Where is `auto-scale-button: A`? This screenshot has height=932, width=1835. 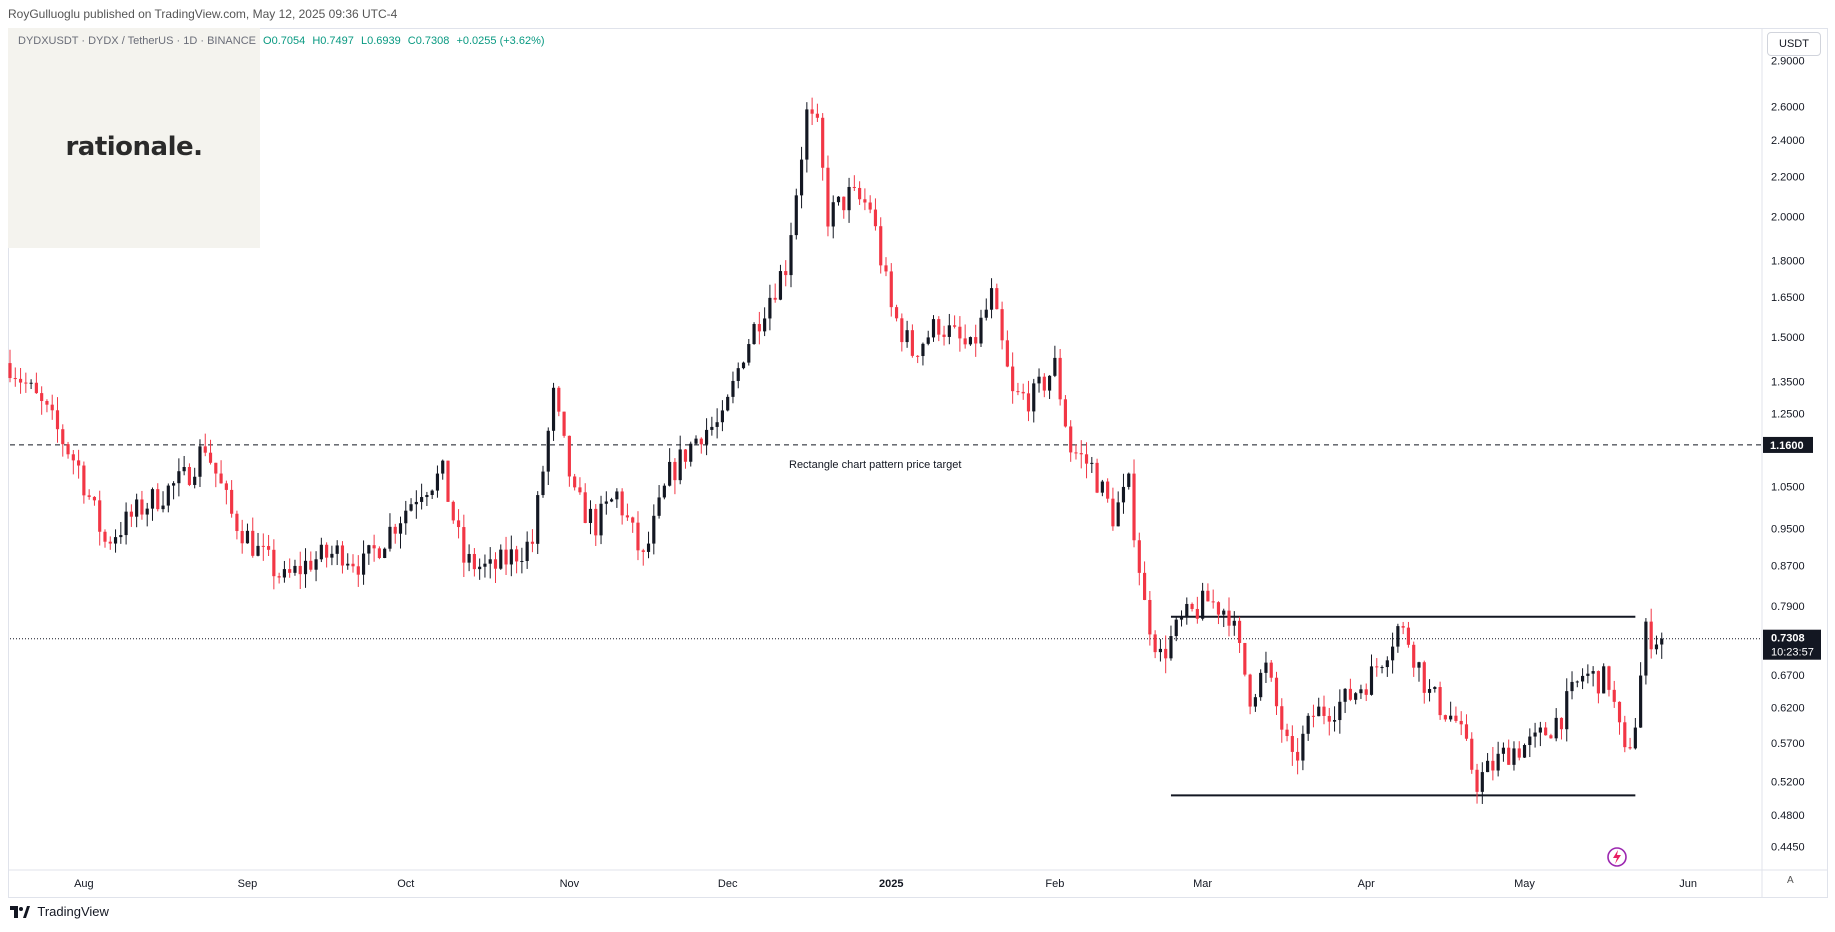 auto-scale-button: A is located at coordinates (1790, 880).